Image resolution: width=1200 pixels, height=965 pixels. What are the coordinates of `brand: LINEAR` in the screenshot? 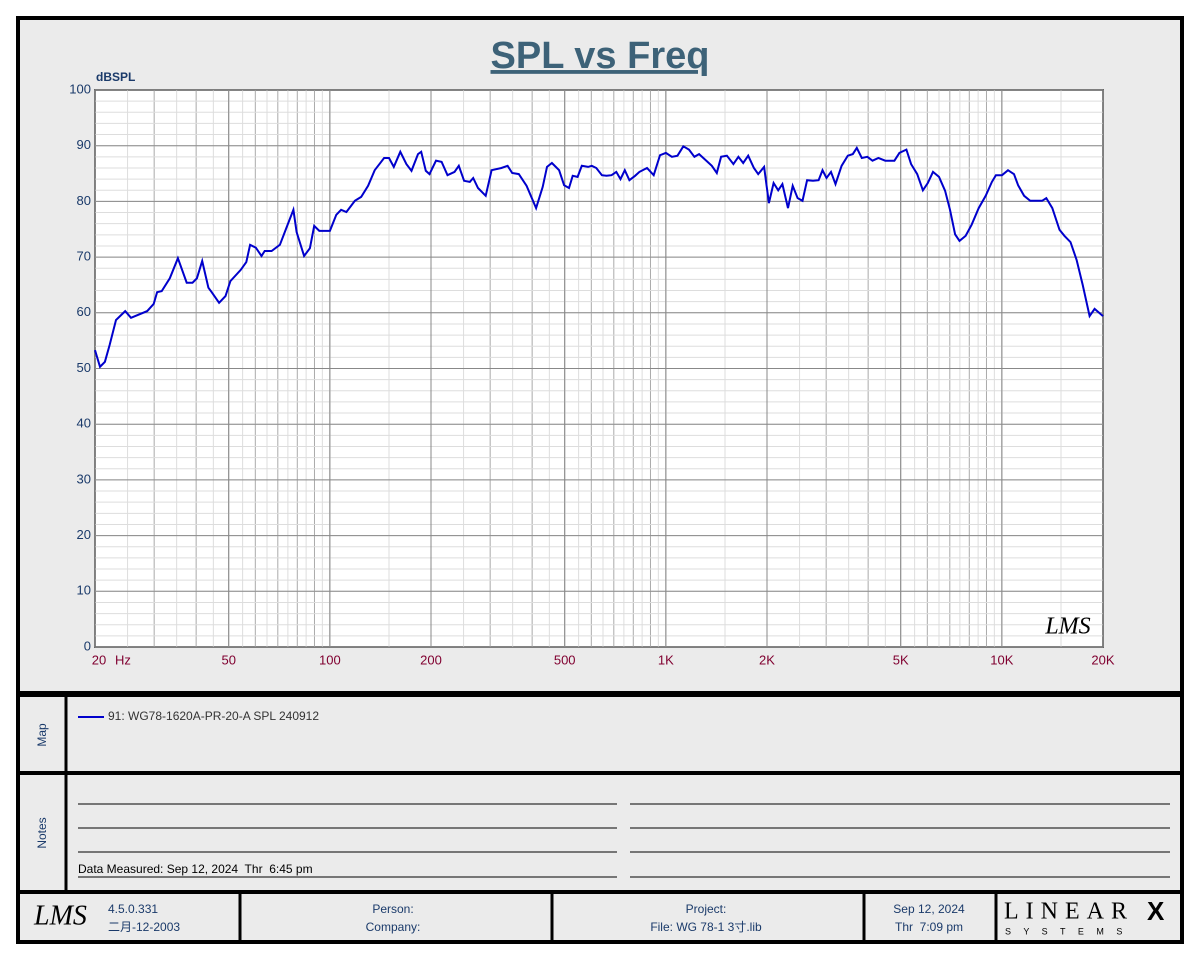 It's located at (1069, 912).